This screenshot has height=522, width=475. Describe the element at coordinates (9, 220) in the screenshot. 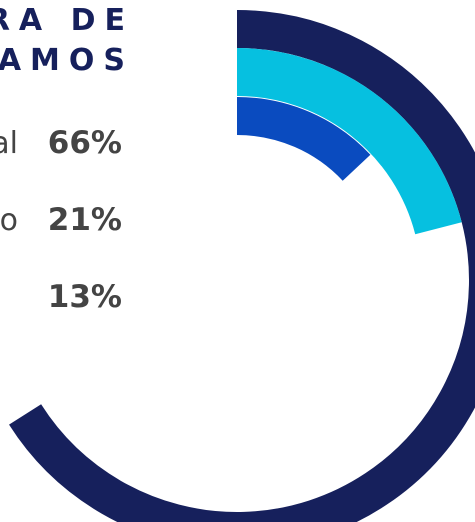

I see `category-label: o` at that location.